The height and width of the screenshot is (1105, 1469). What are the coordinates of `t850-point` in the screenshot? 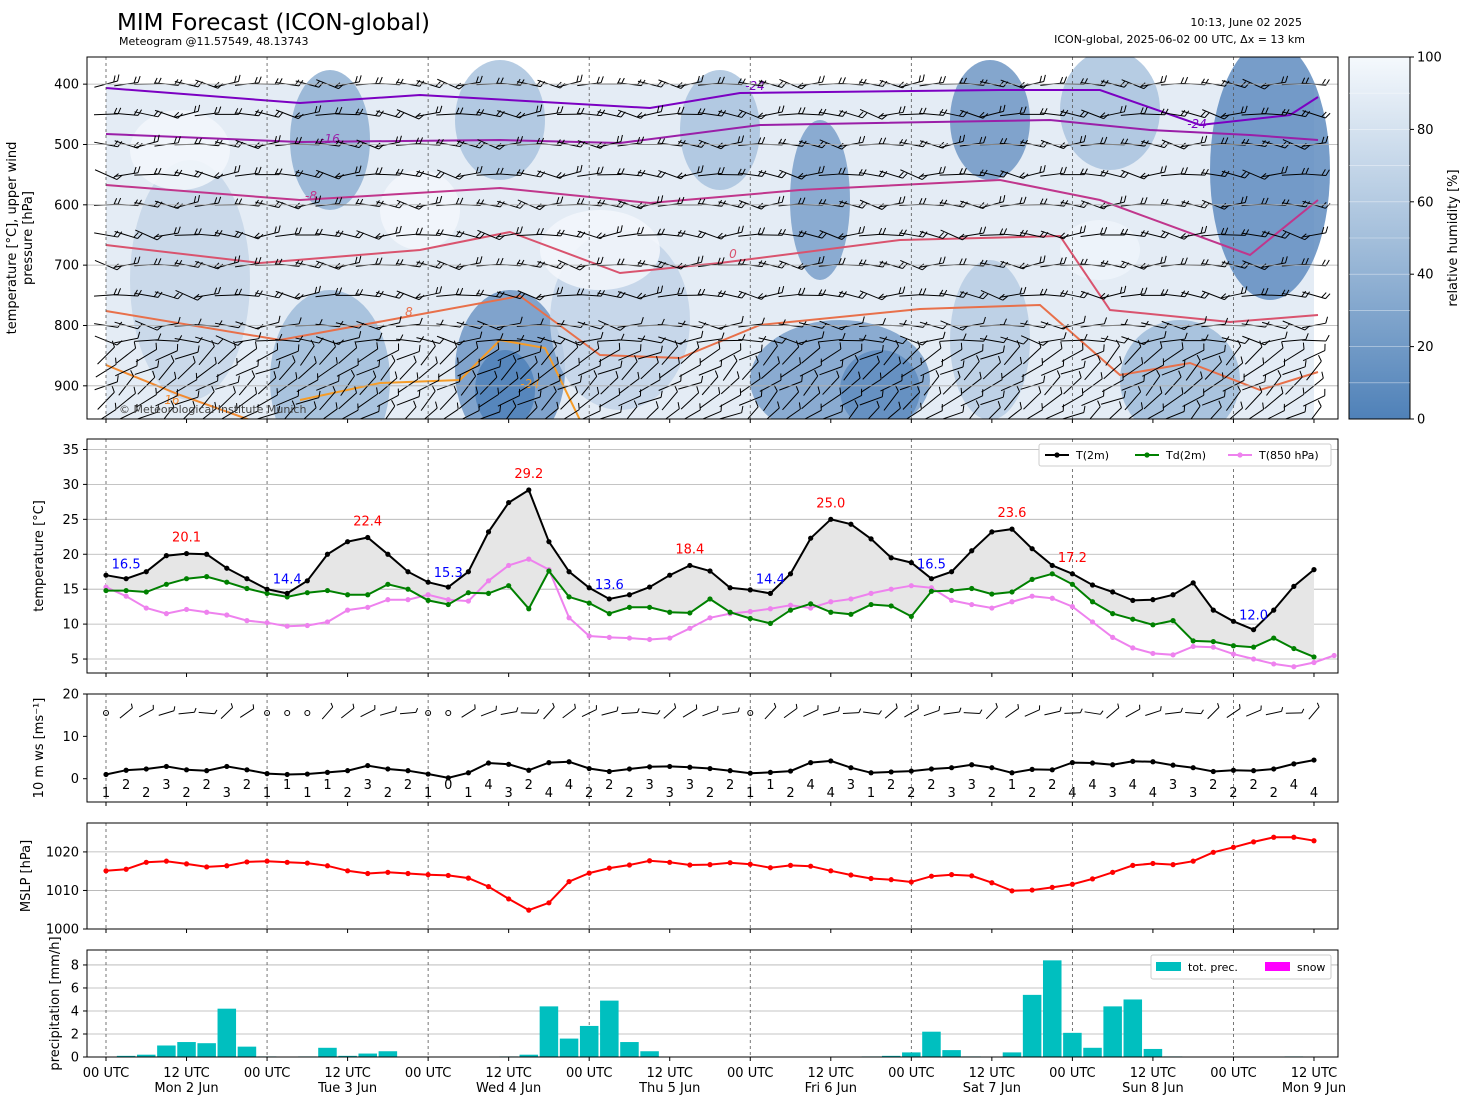 It's located at (166, 614).